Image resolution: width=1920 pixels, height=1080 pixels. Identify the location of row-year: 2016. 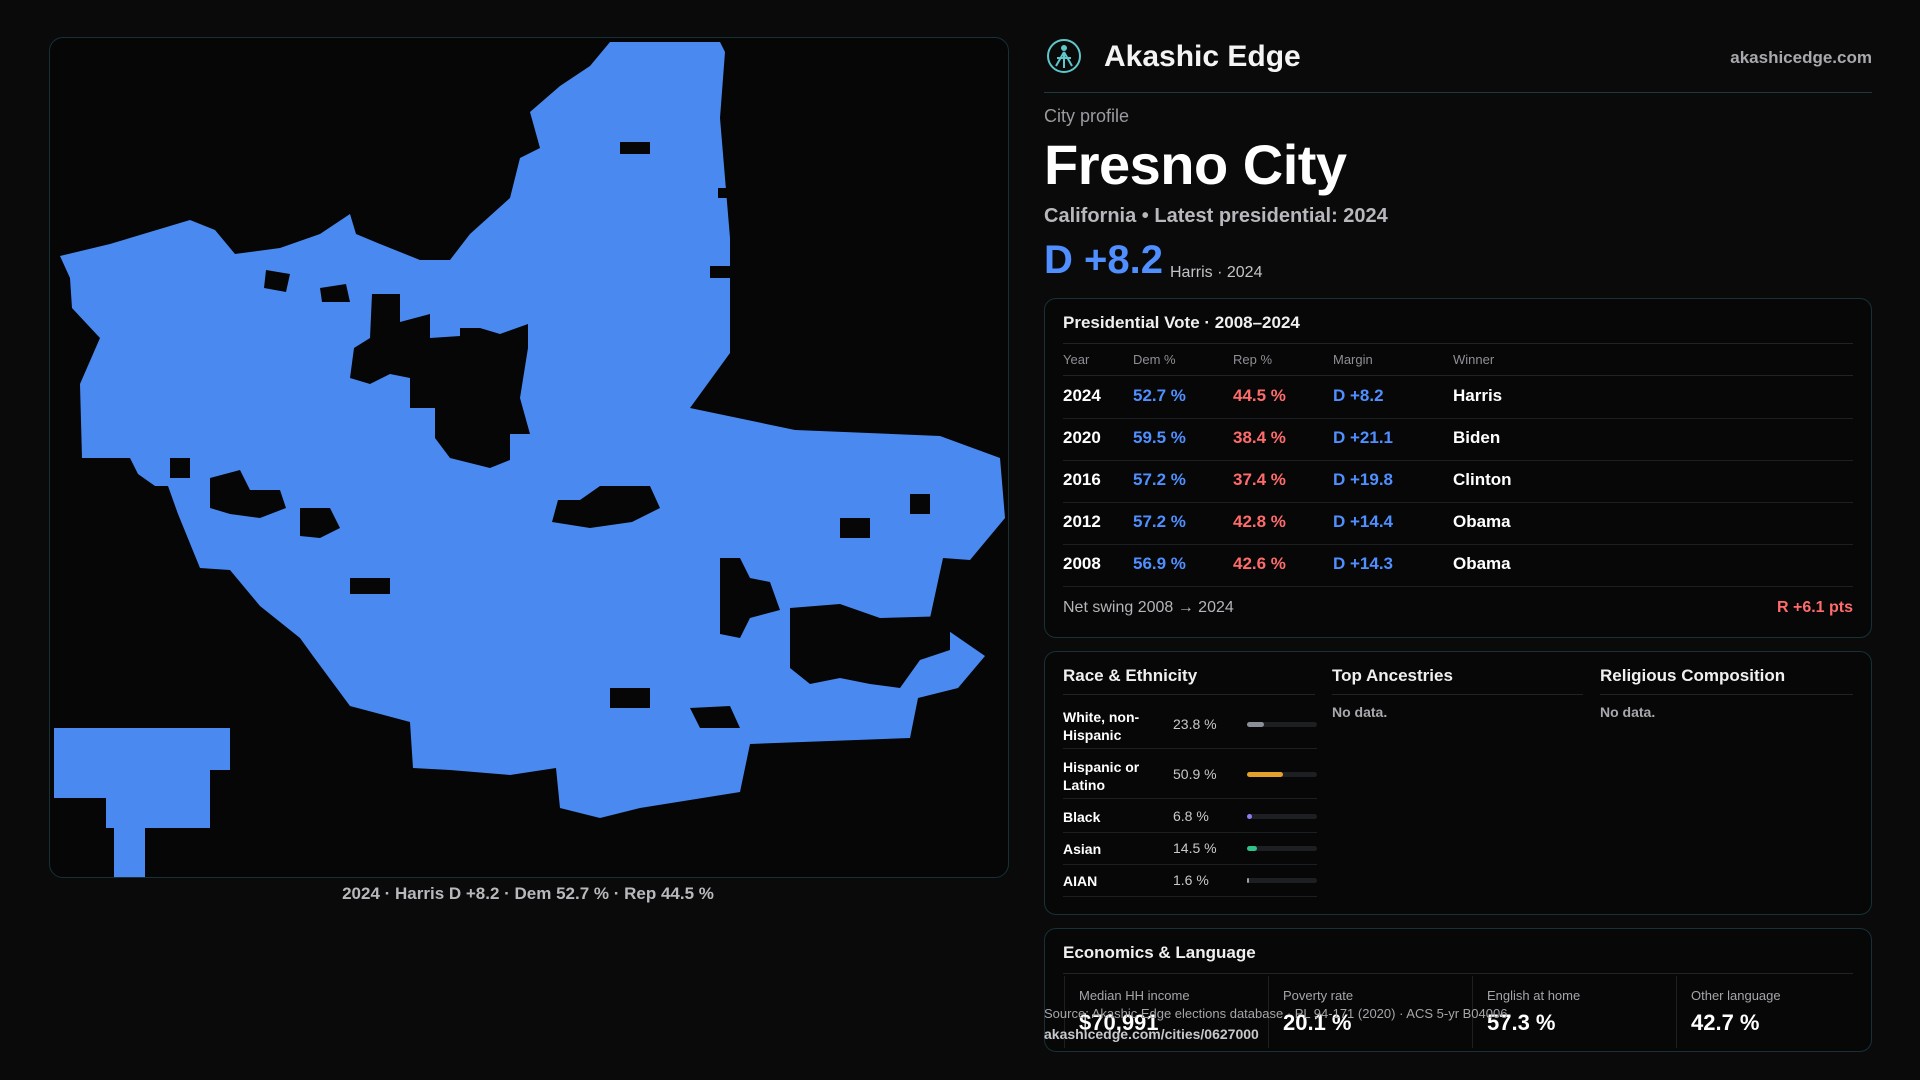
(1082, 479).